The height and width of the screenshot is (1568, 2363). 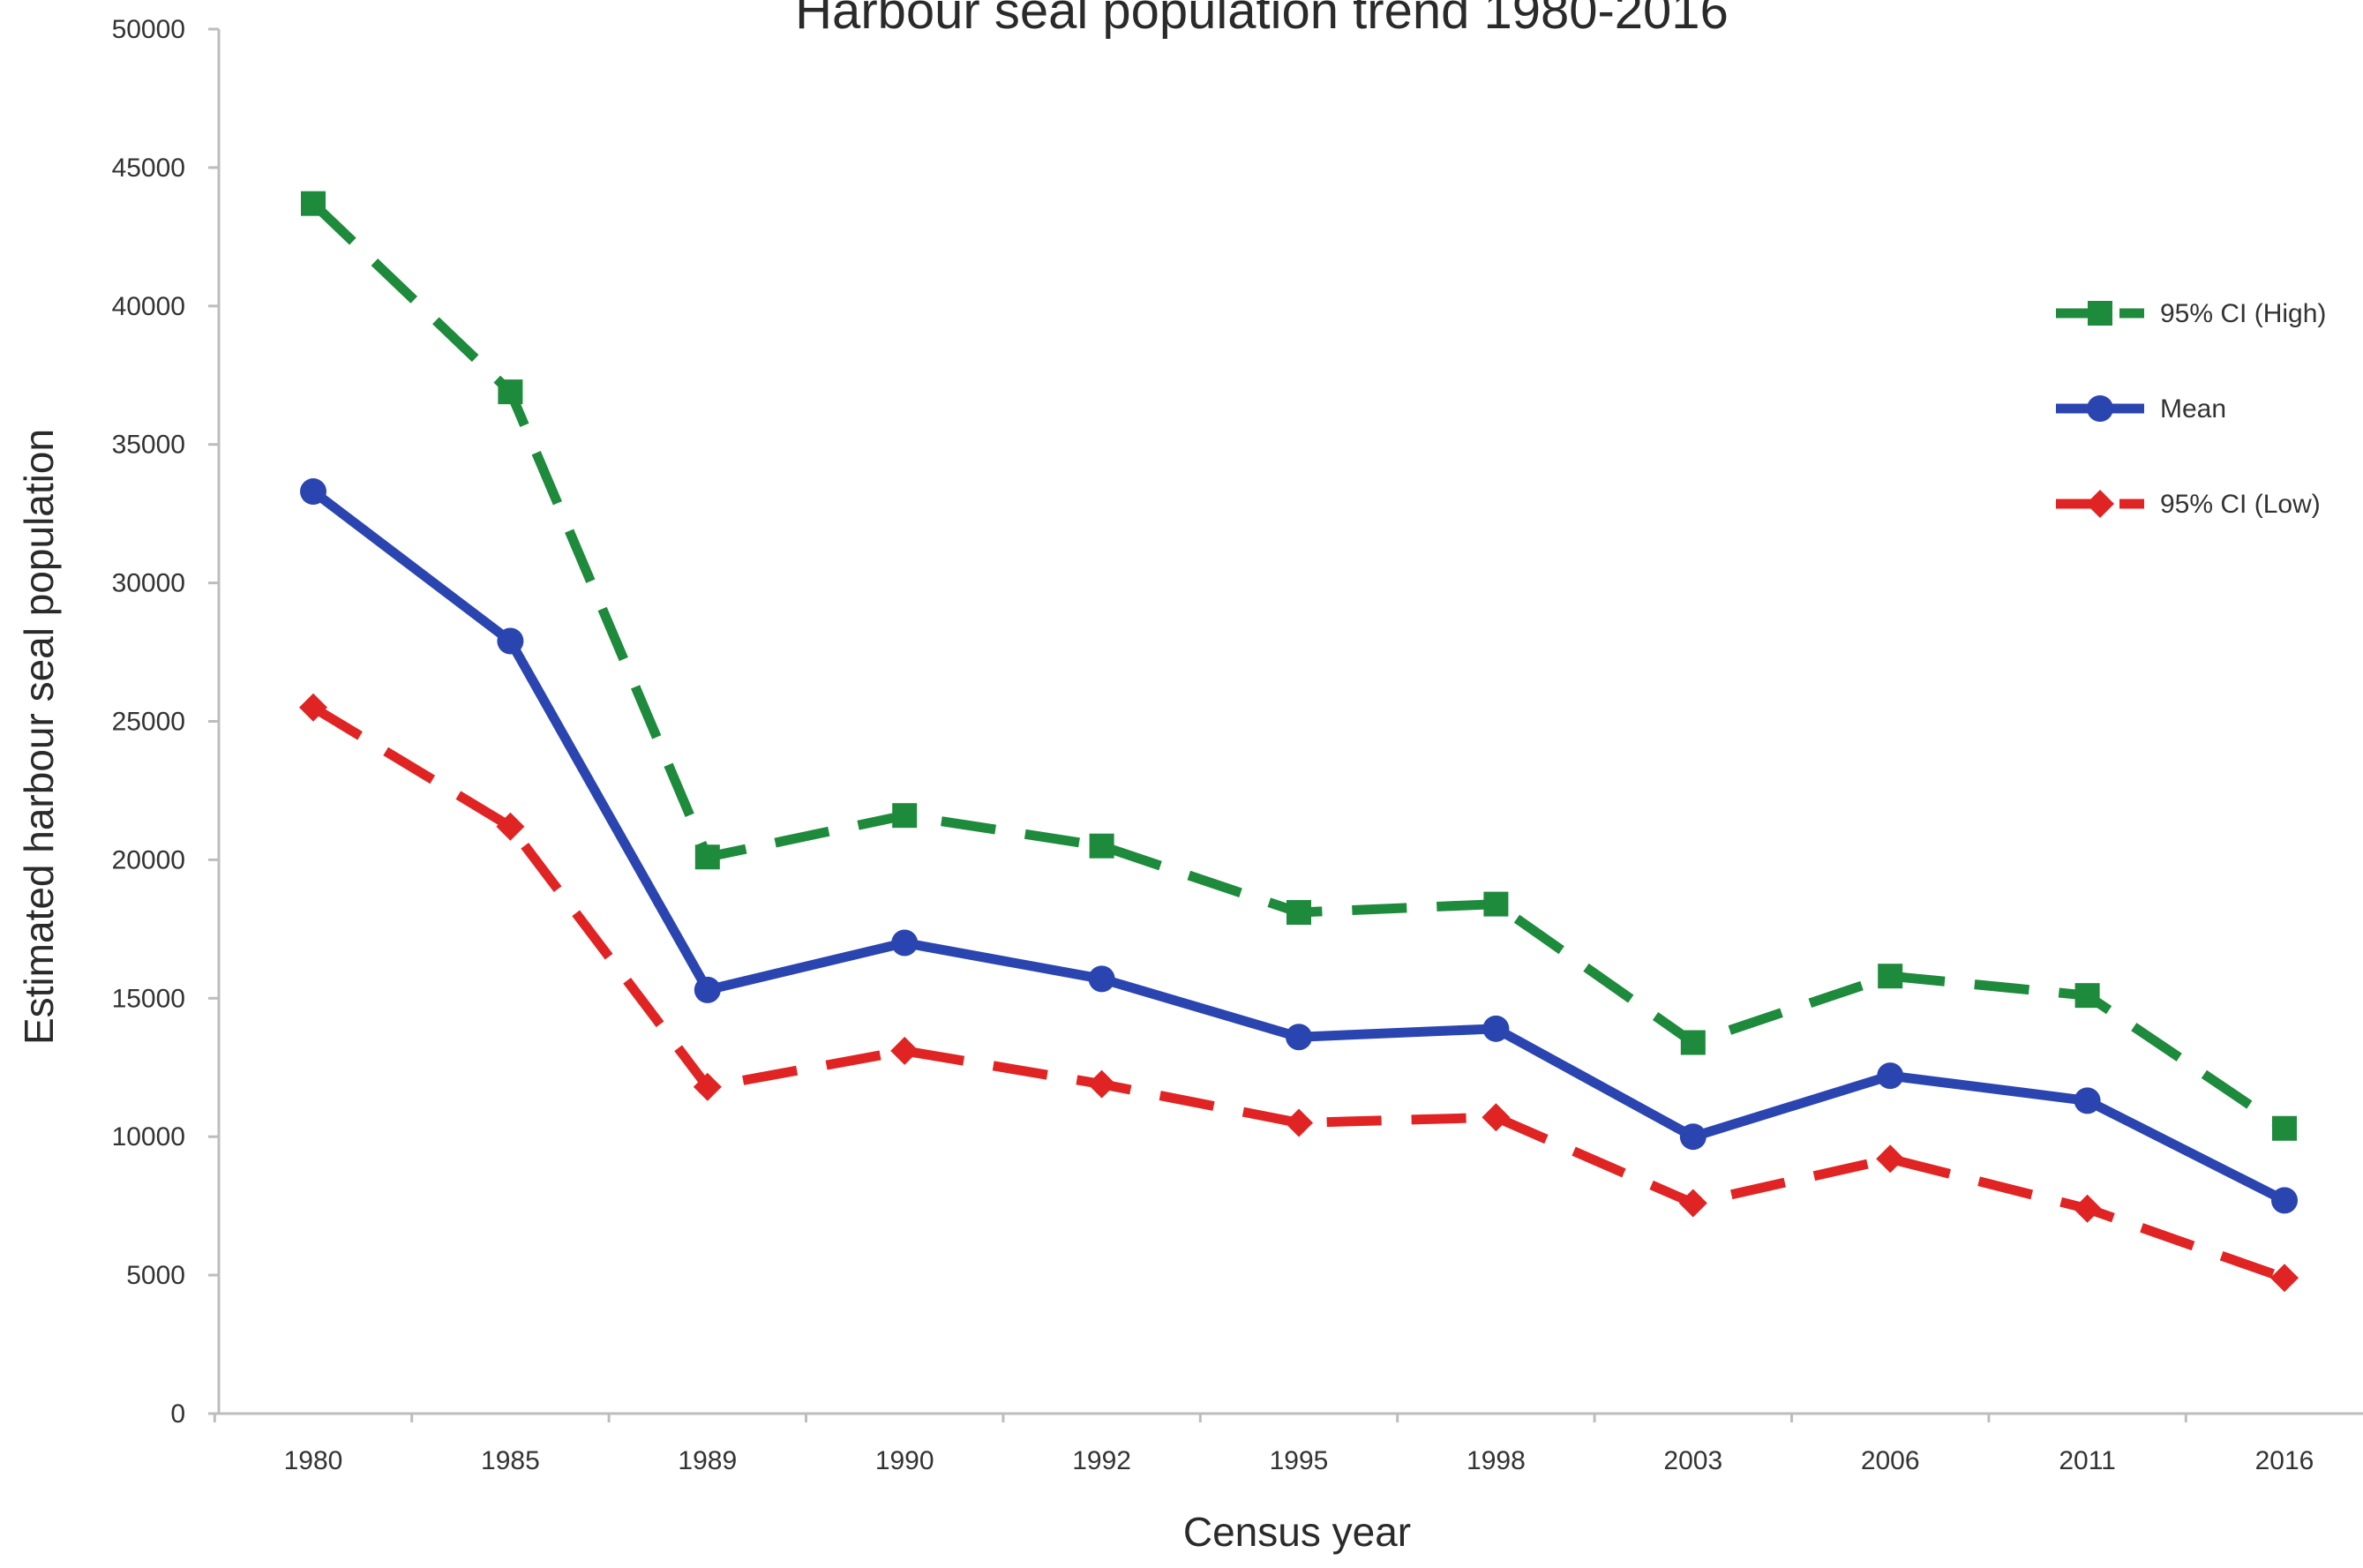 What do you see at coordinates (148, 1137) in the screenshot?
I see `y-tick-label: 10000` at bounding box center [148, 1137].